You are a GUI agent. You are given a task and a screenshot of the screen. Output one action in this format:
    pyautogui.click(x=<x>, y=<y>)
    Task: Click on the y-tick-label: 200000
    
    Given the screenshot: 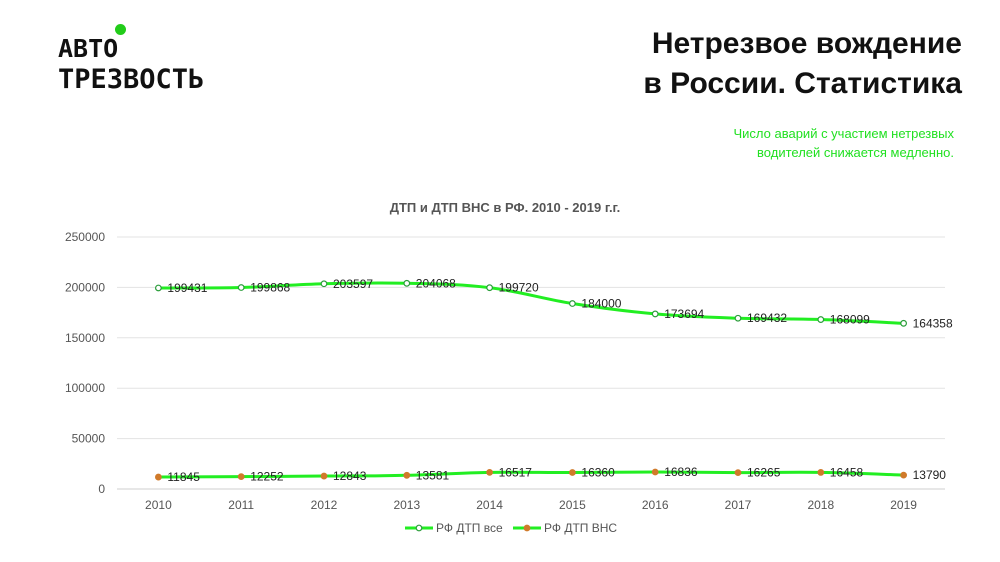 What is the action you would take?
    pyautogui.click(x=85, y=287)
    